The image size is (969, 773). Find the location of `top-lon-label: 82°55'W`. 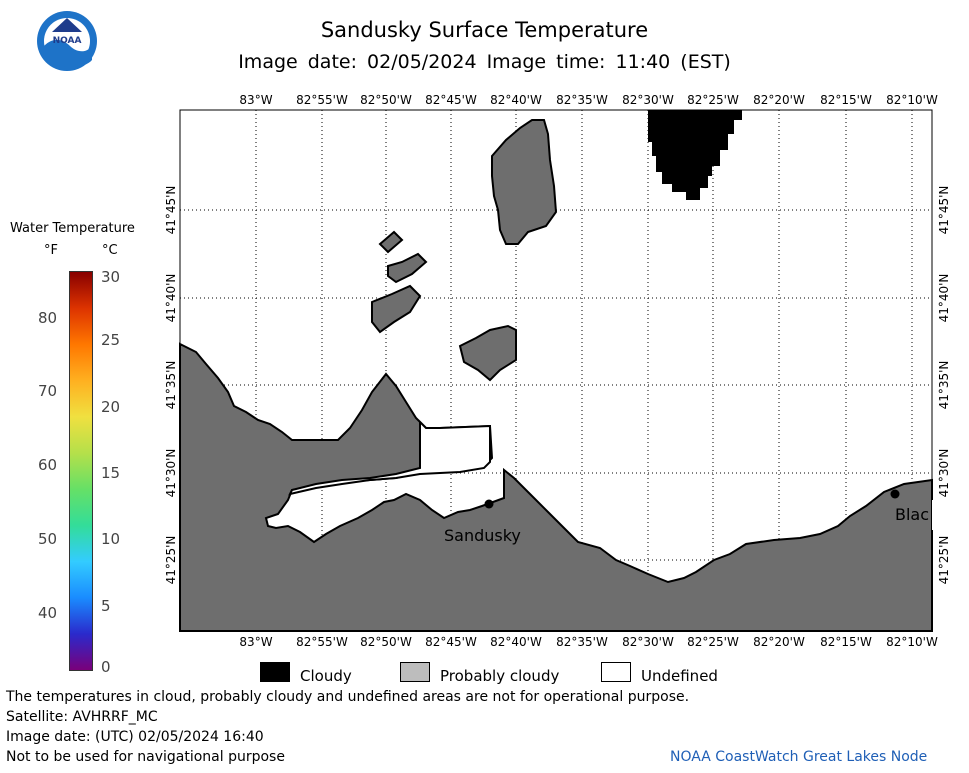

top-lon-label: 82°55'W is located at coordinates (322, 100).